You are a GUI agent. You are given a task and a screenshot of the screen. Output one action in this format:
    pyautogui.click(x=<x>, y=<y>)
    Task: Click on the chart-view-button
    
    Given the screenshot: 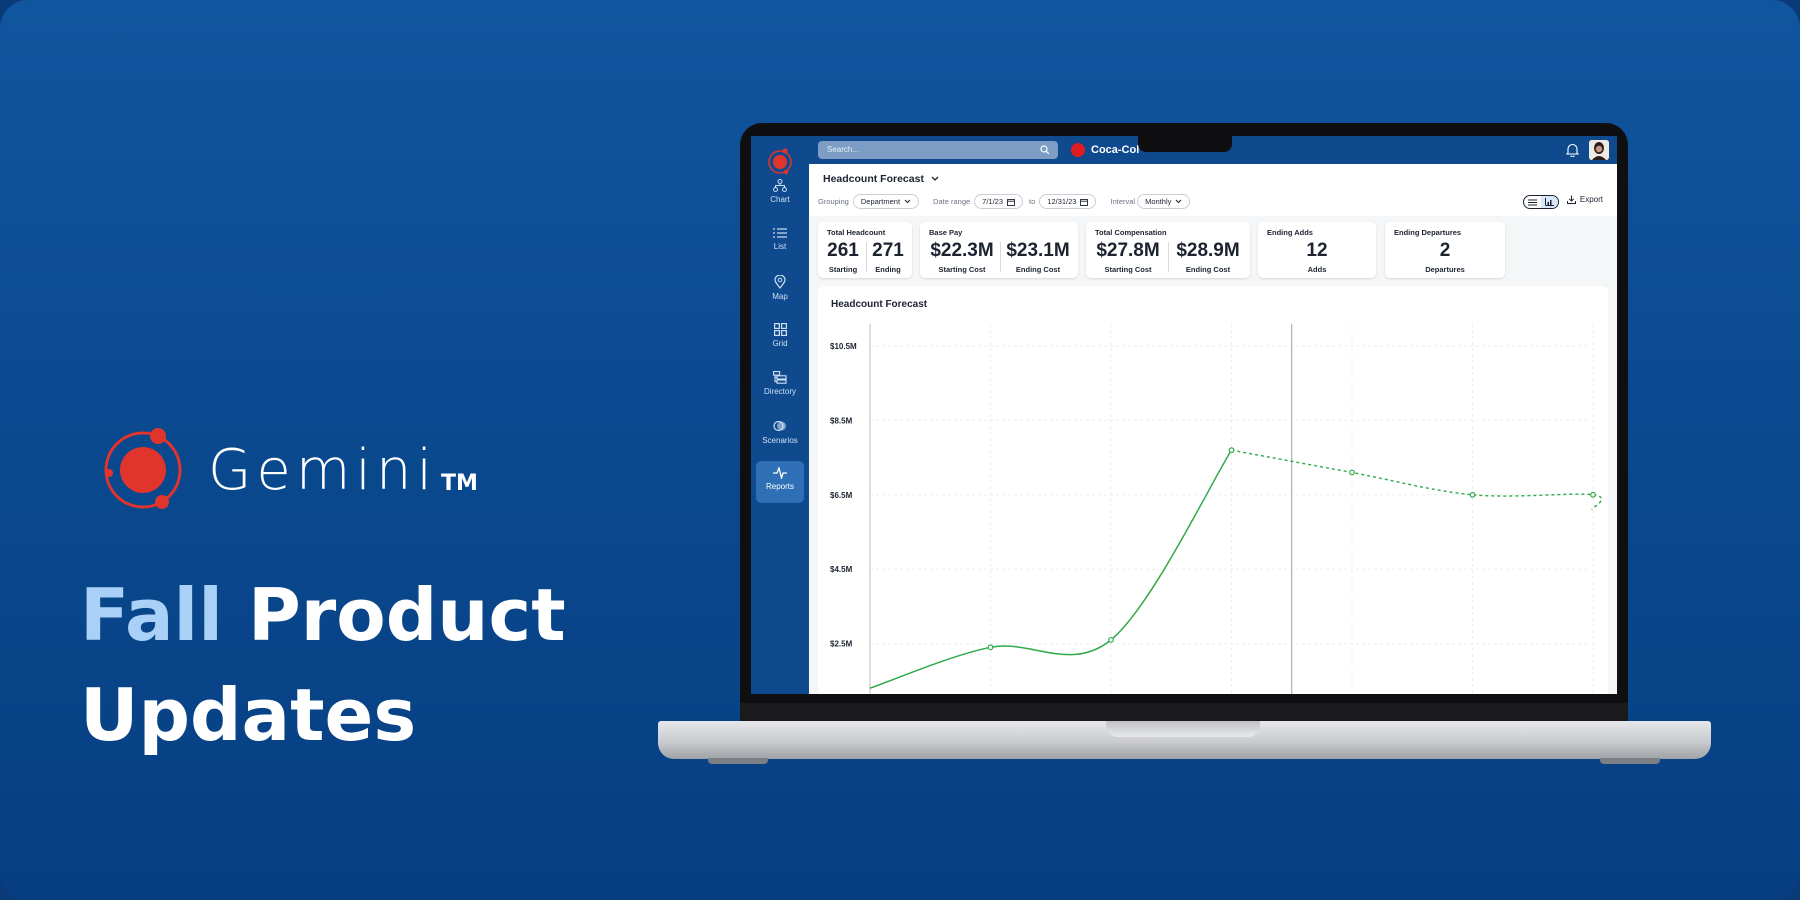 What is the action you would take?
    pyautogui.click(x=1549, y=202)
    